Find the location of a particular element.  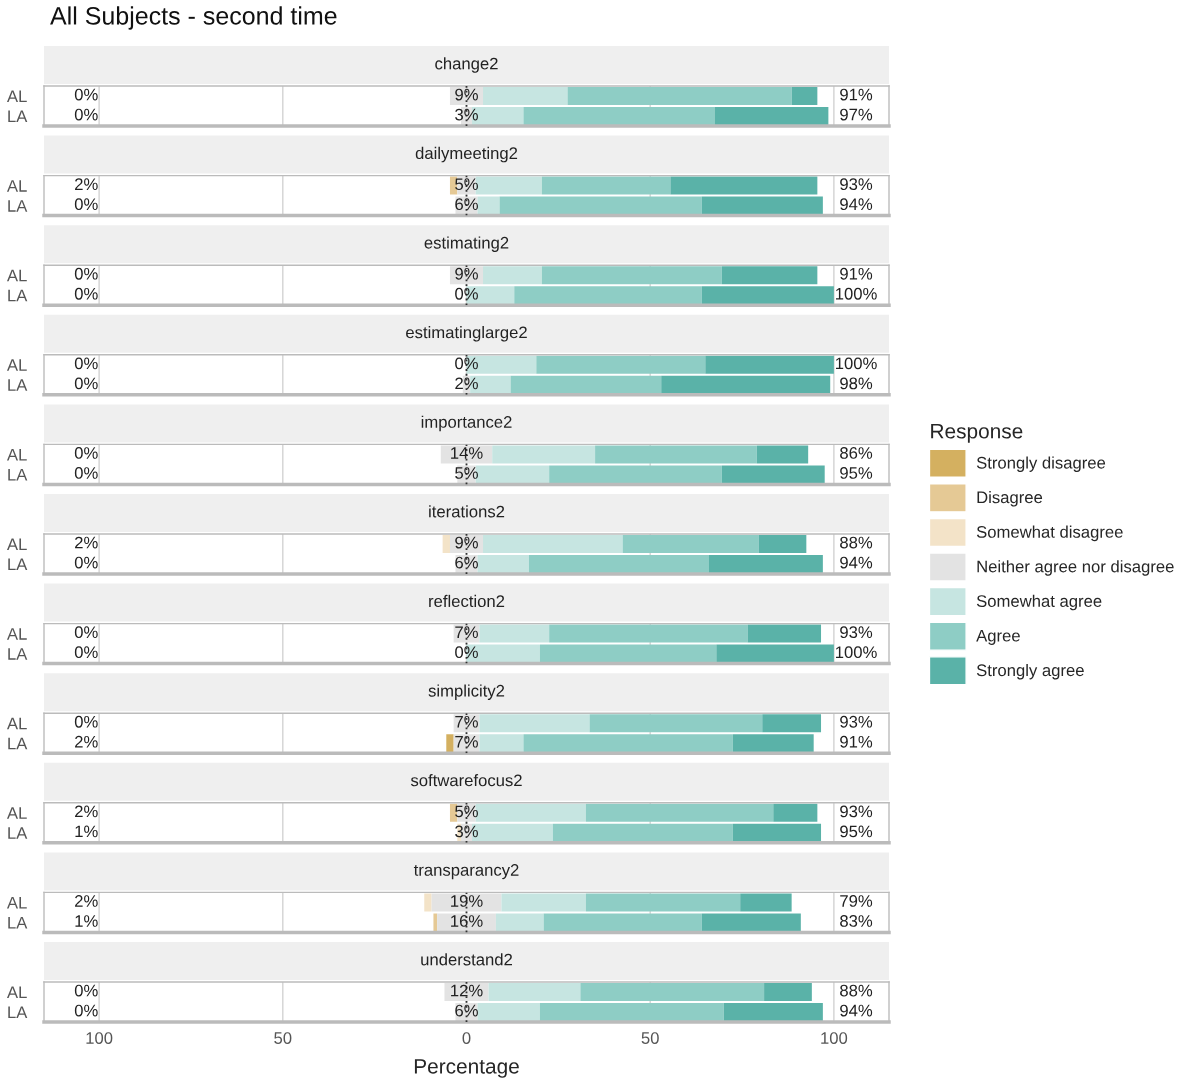

annotation: 91% is located at coordinates (856, 741).